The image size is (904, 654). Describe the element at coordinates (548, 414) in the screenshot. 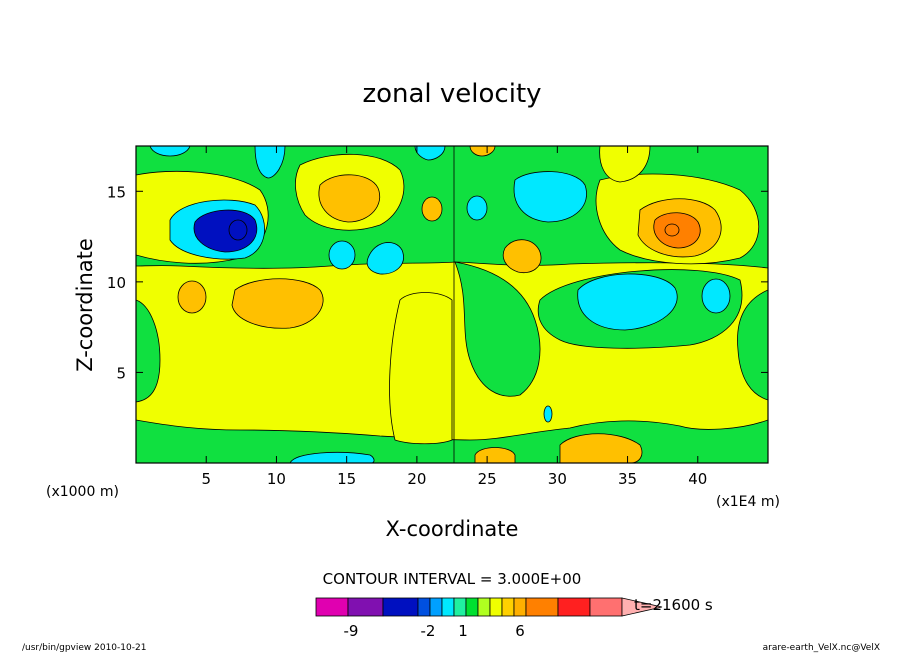

I see `contour-cyan-bottom-small` at that location.